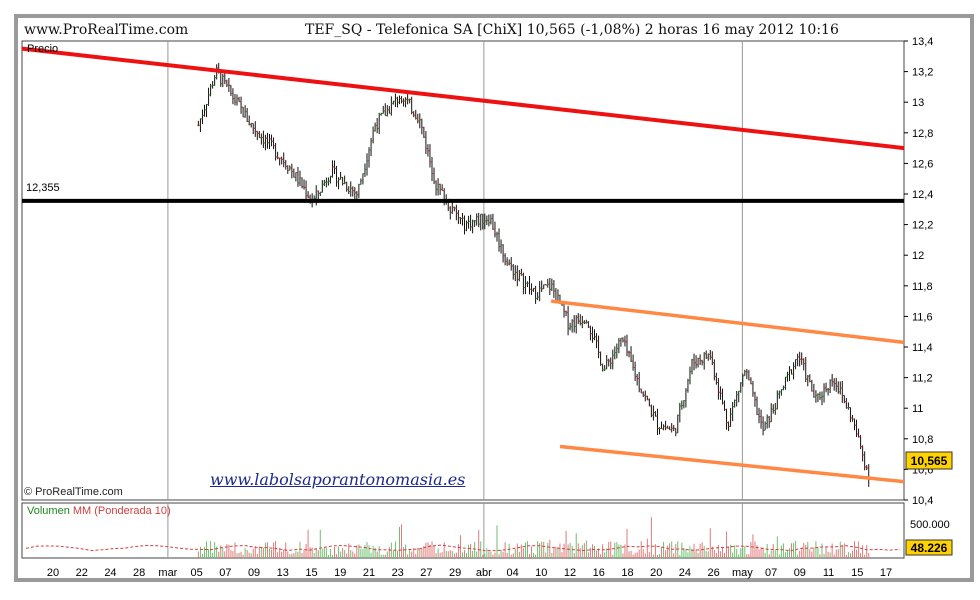 The height and width of the screenshot is (600, 980). What do you see at coordinates (922, 379) in the screenshot?
I see `y-tick-label: 11,2` at bounding box center [922, 379].